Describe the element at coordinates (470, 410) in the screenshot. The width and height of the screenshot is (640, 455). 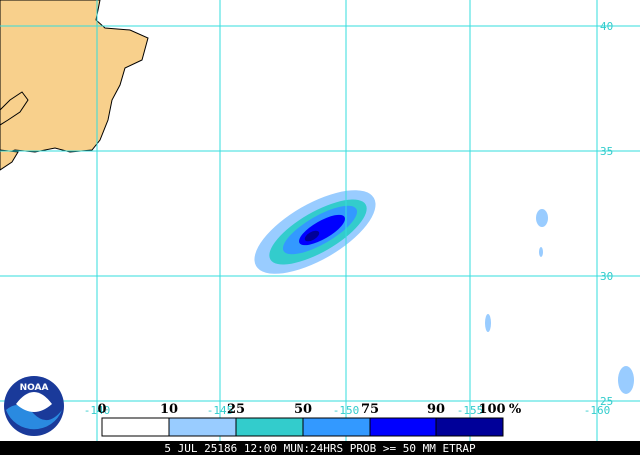
I see `lon-label: -155` at that location.